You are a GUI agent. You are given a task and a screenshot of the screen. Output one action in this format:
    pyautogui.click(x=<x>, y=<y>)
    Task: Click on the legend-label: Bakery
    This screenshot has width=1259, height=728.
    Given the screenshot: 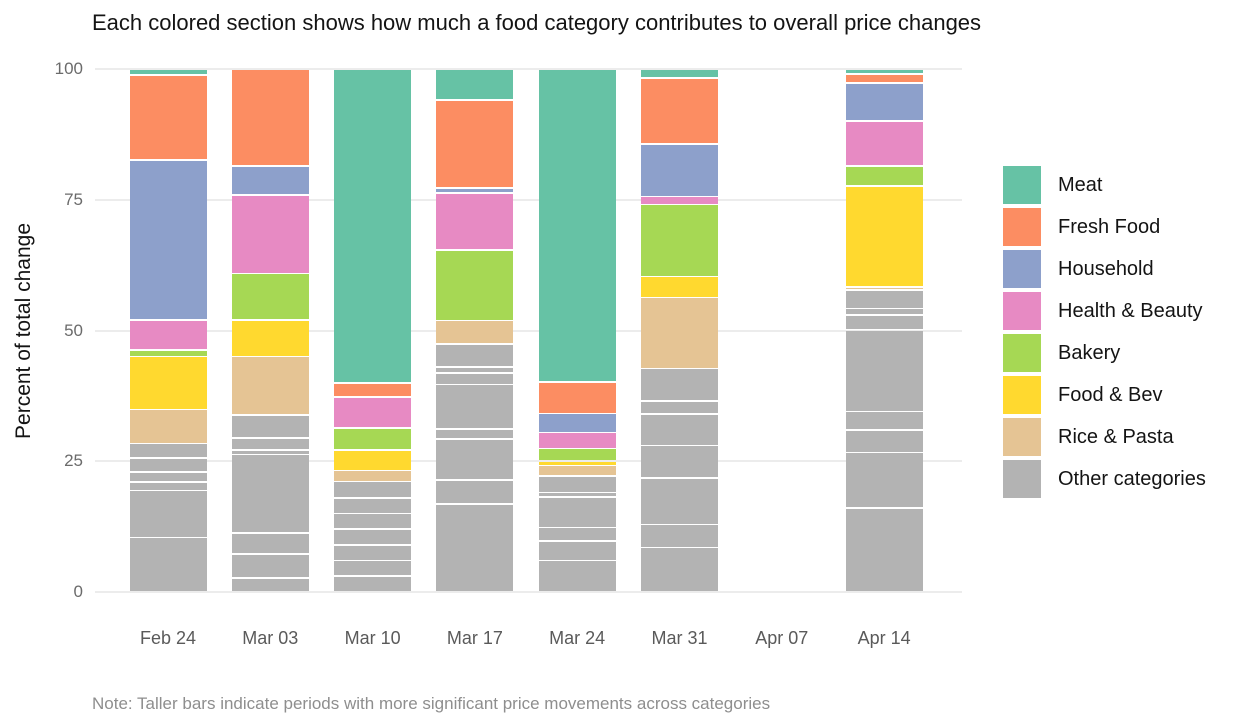 What is the action you would take?
    pyautogui.click(x=1089, y=352)
    